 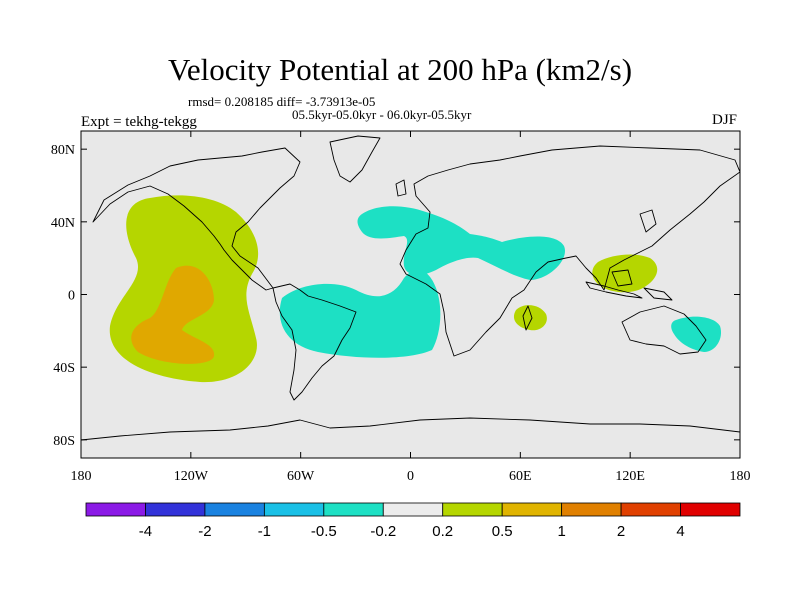 I want to click on season-label: DJF, so click(x=725, y=120).